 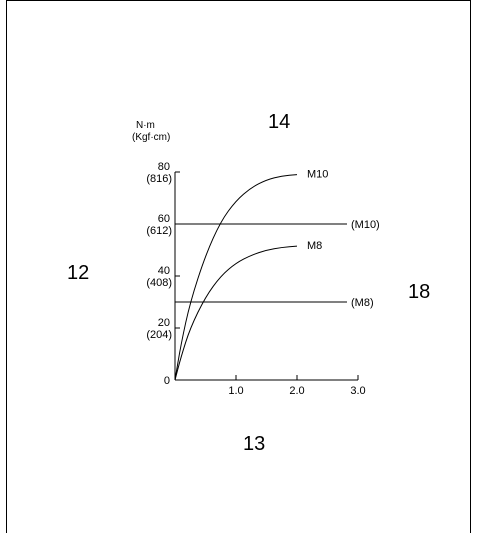 What do you see at coordinates (419, 292) in the screenshot?
I see `callout-right: 18` at bounding box center [419, 292].